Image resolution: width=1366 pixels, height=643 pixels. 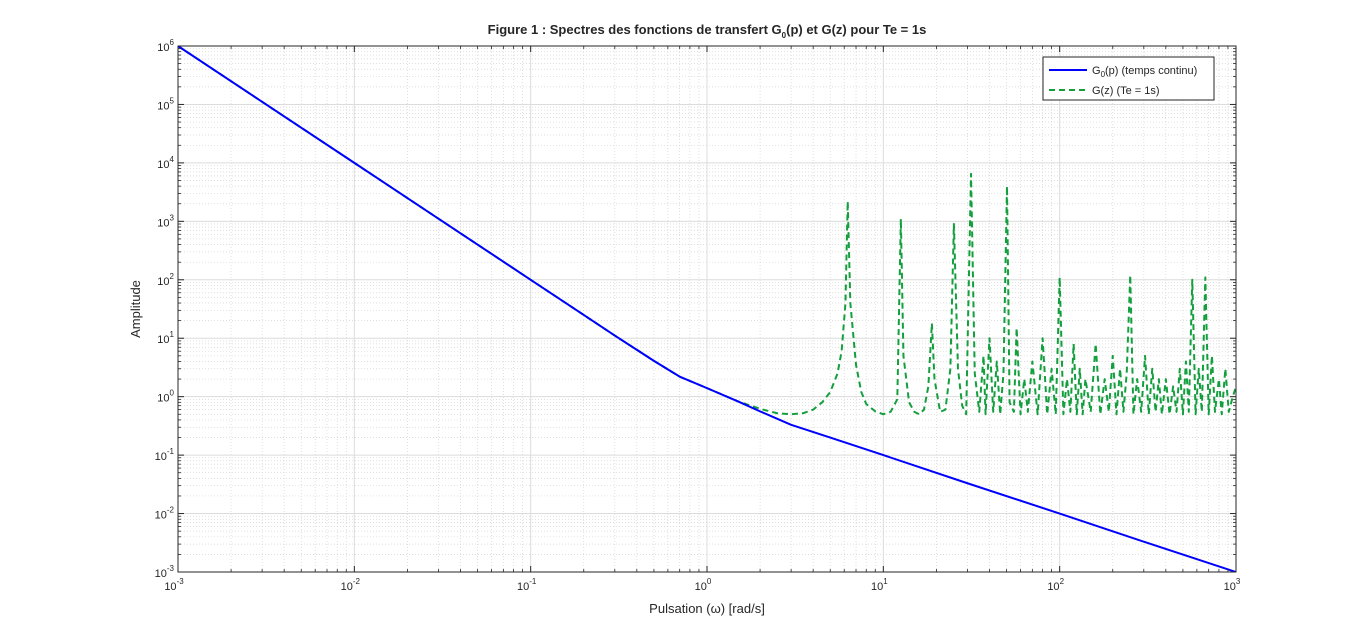 What do you see at coordinates (165, 163) in the screenshot?
I see `y-tick-label: 10⁴` at bounding box center [165, 163].